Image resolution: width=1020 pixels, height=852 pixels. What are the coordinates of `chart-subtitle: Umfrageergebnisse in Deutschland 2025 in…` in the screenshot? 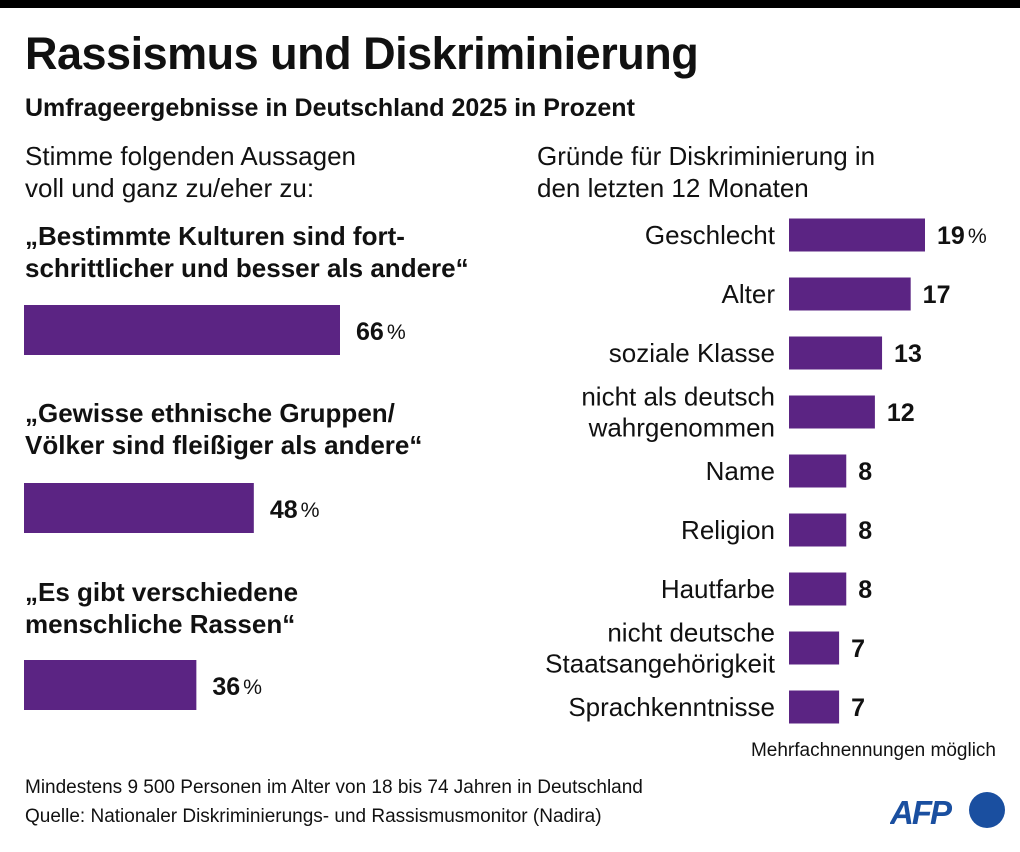 It's located at (330, 108).